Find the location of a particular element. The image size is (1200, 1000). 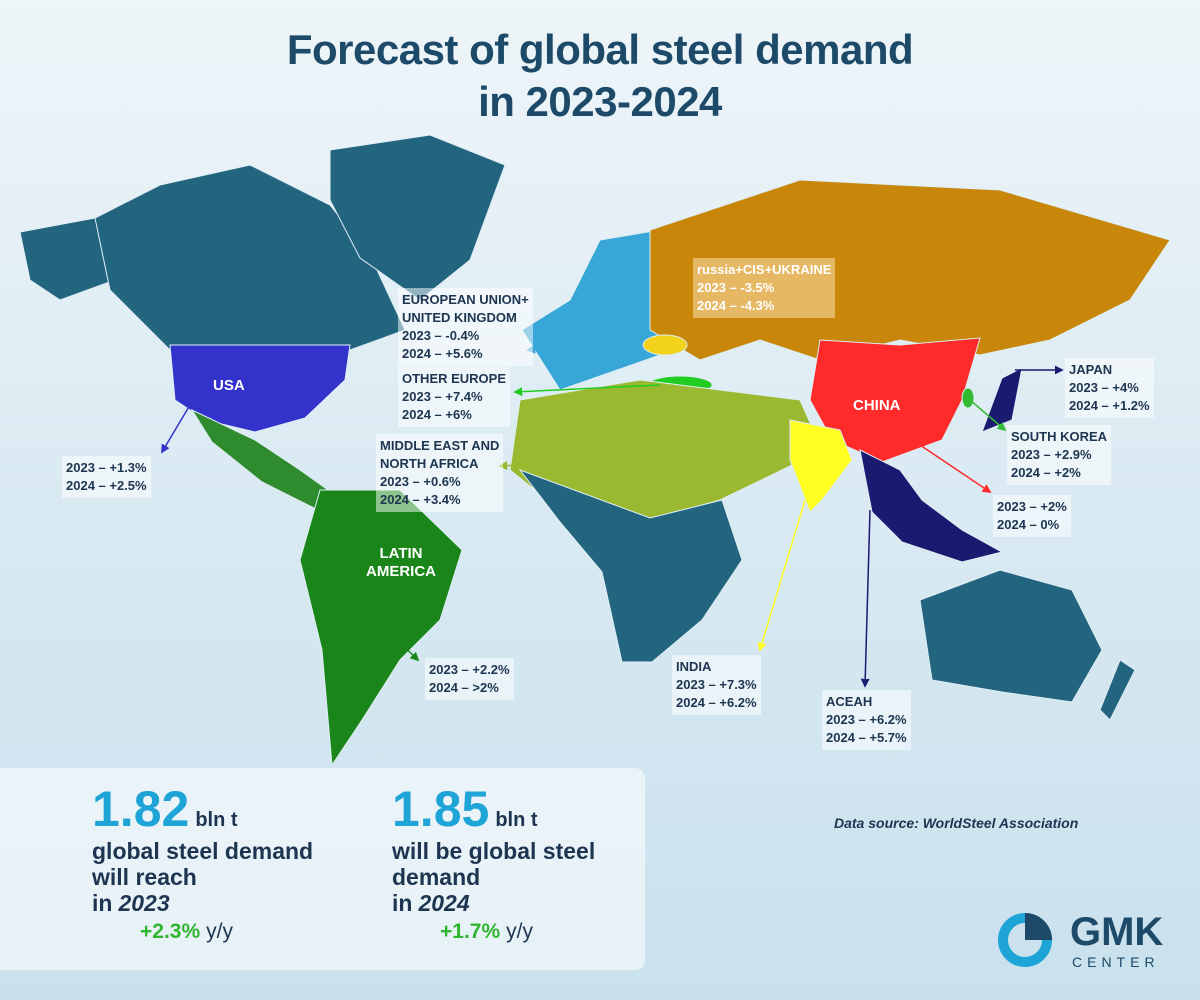

china is located at coordinates (895, 400).